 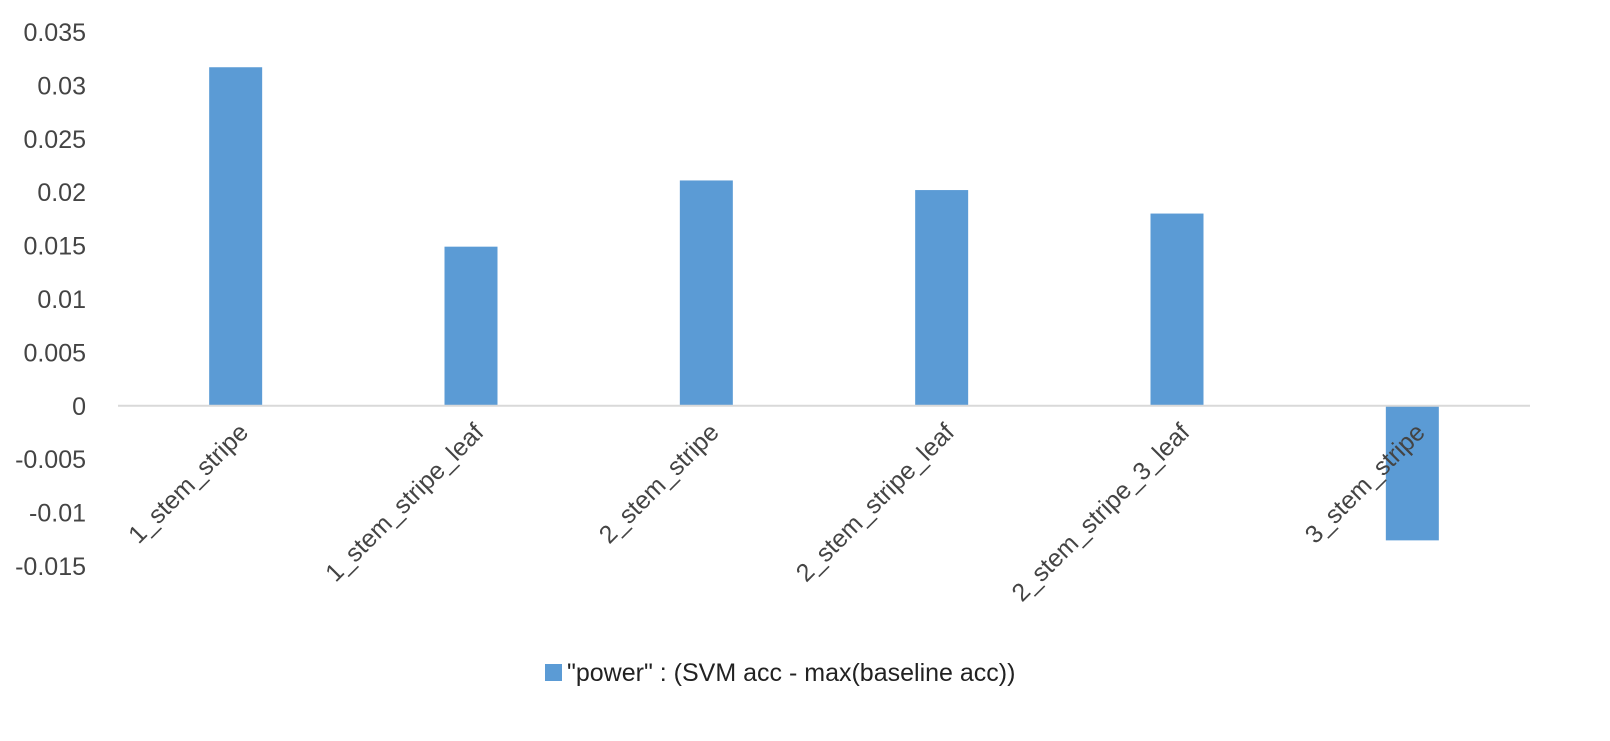 I want to click on x-tick-label: 1_stem_stripe, so click(x=188, y=483).